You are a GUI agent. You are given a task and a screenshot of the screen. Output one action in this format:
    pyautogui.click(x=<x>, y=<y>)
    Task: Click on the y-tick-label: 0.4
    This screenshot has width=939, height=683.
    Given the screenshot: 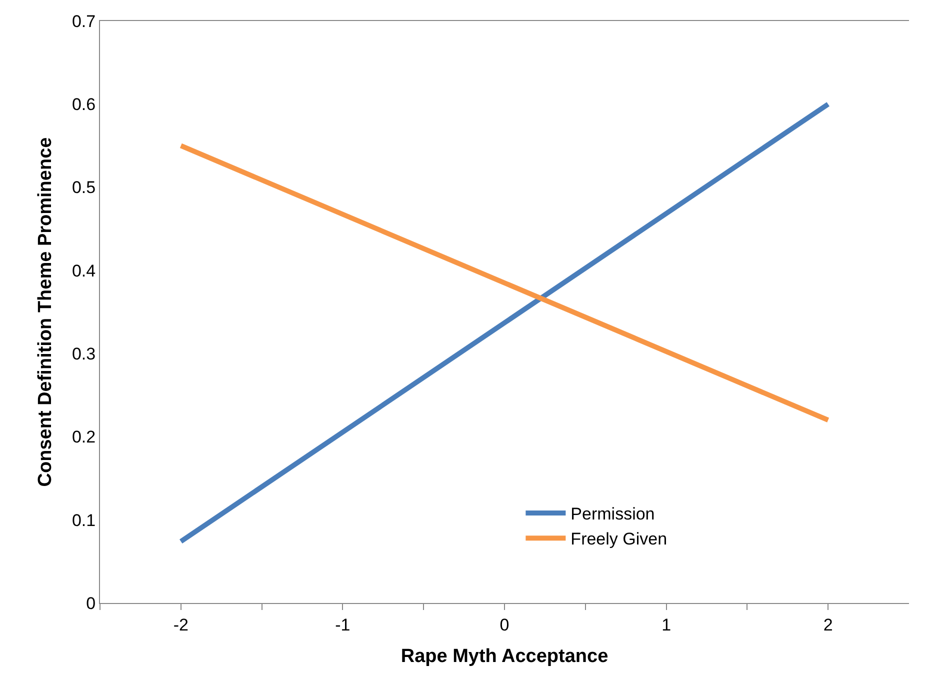 What is the action you would take?
    pyautogui.click(x=84, y=270)
    